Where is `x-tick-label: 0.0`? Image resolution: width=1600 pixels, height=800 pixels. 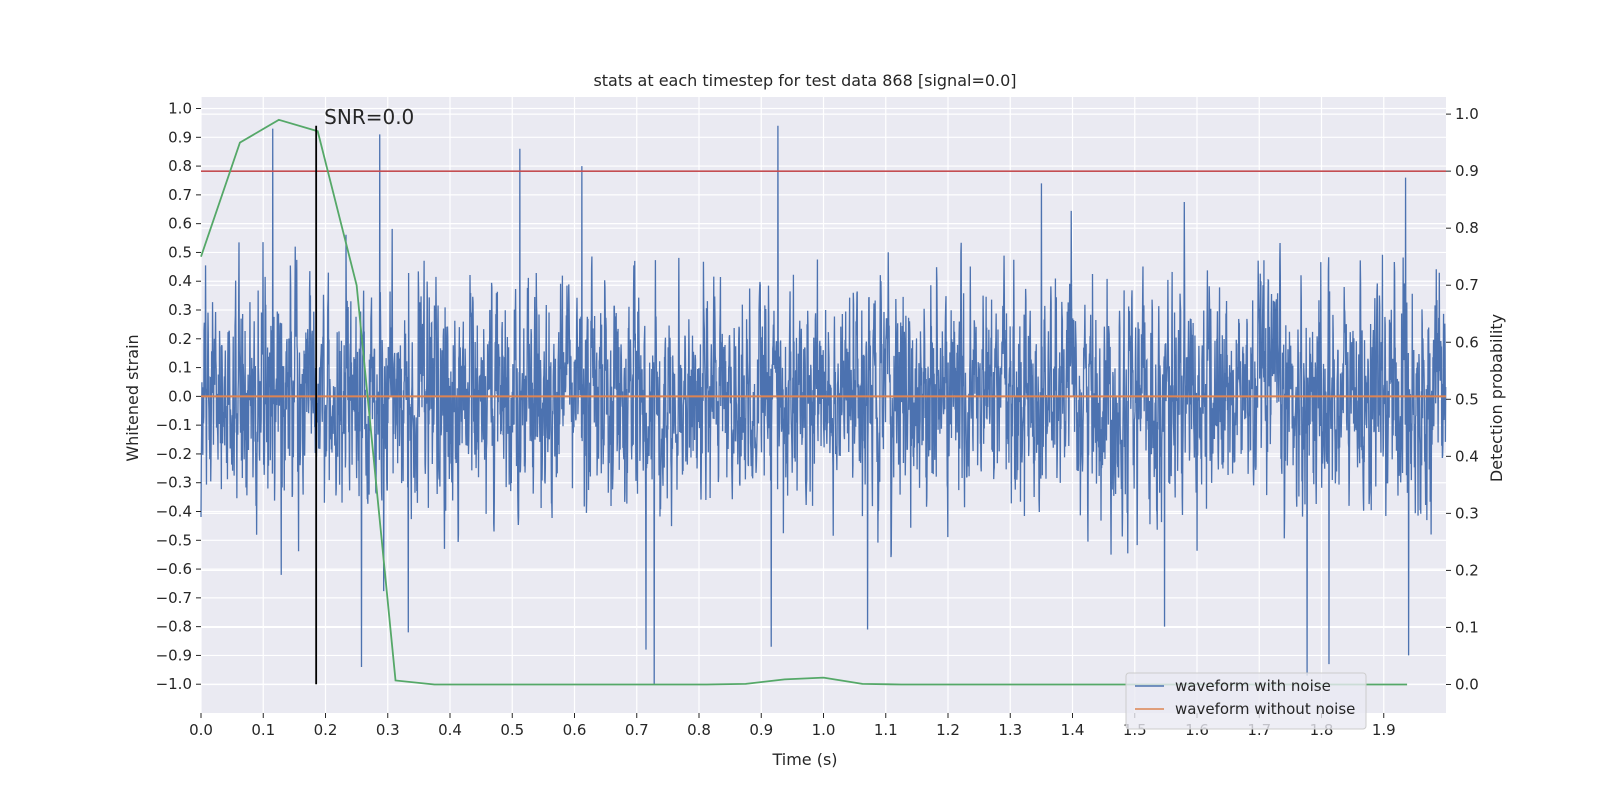
x-tick-label: 0.0 is located at coordinates (201, 730).